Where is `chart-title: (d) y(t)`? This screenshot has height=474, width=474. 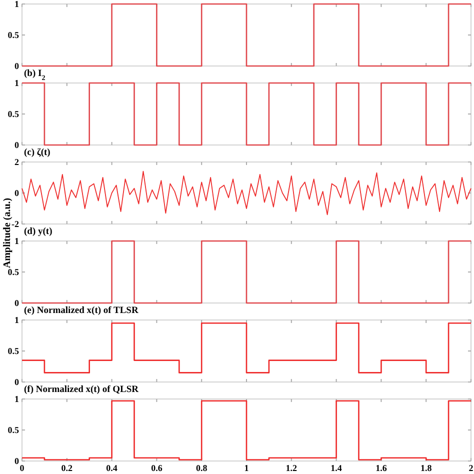
chart-title: (d) y(t) is located at coordinates (38, 232).